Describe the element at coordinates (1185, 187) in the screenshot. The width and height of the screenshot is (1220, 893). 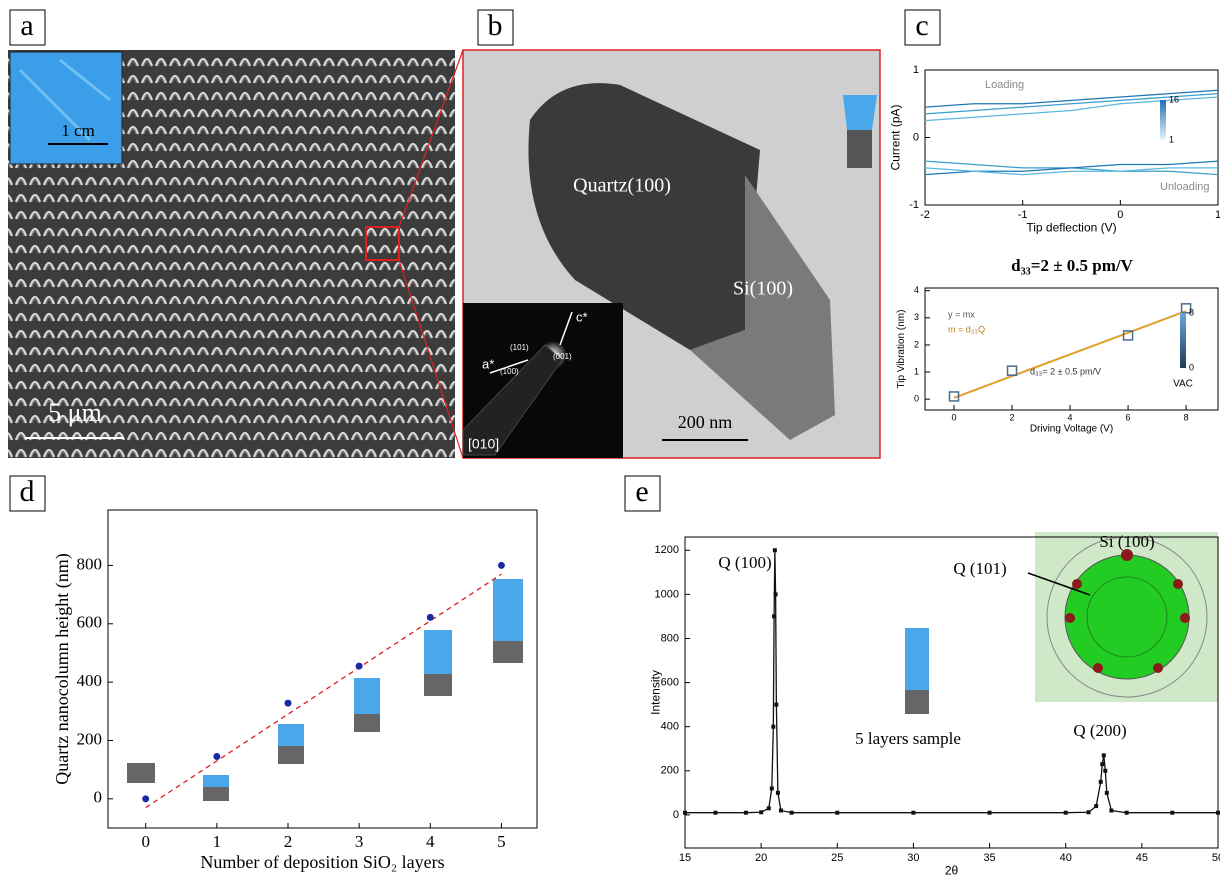
I see `annotation: Unloading` at that location.